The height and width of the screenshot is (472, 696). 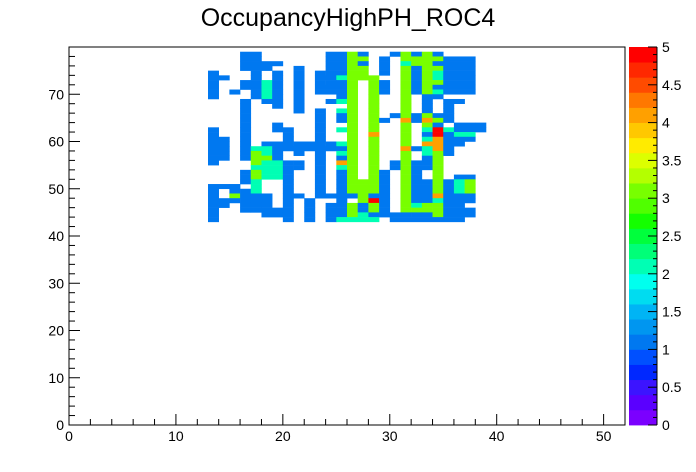 What do you see at coordinates (497, 436) in the screenshot?
I see `x-tick-label: 40` at bounding box center [497, 436].